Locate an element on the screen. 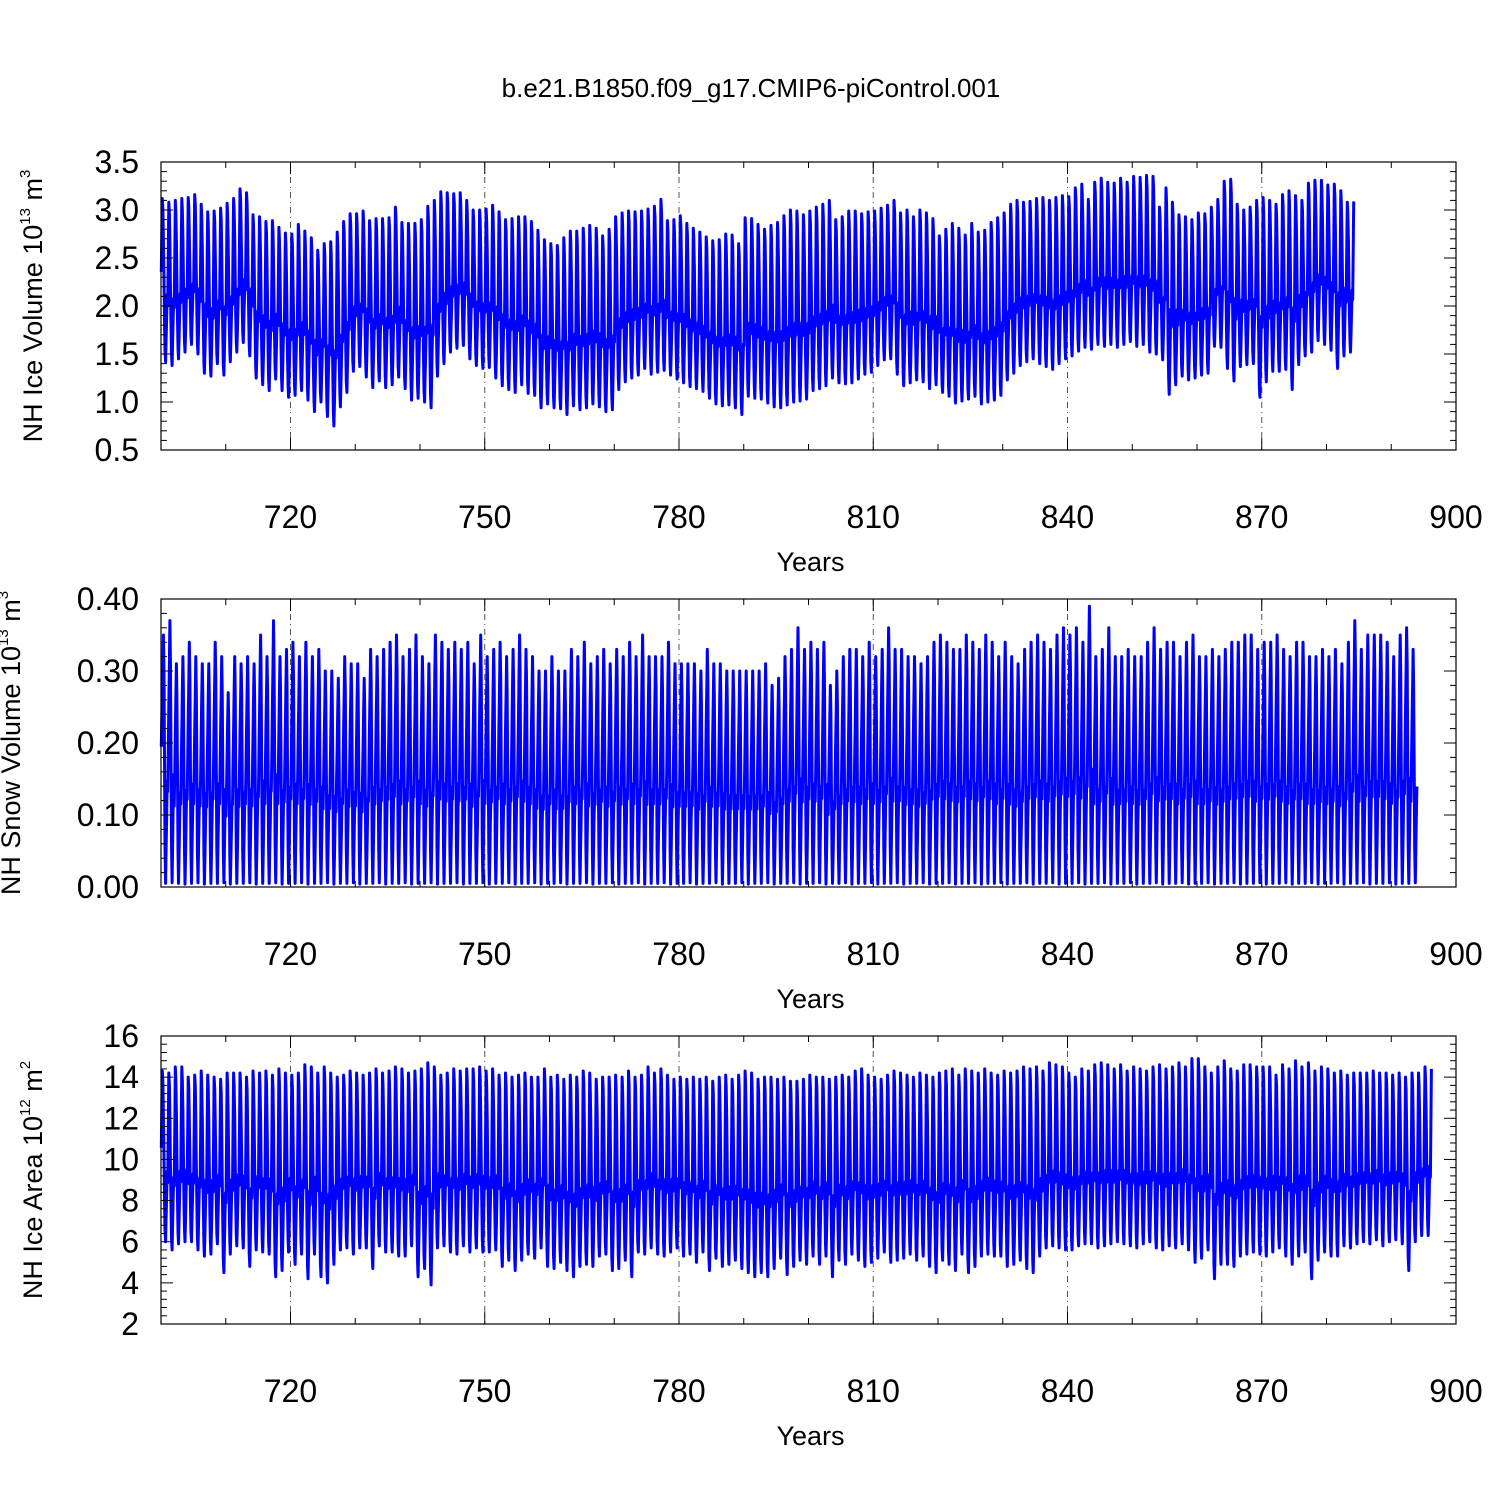  snow-volume-y-tick-label: 0.20 is located at coordinates (108, 743).